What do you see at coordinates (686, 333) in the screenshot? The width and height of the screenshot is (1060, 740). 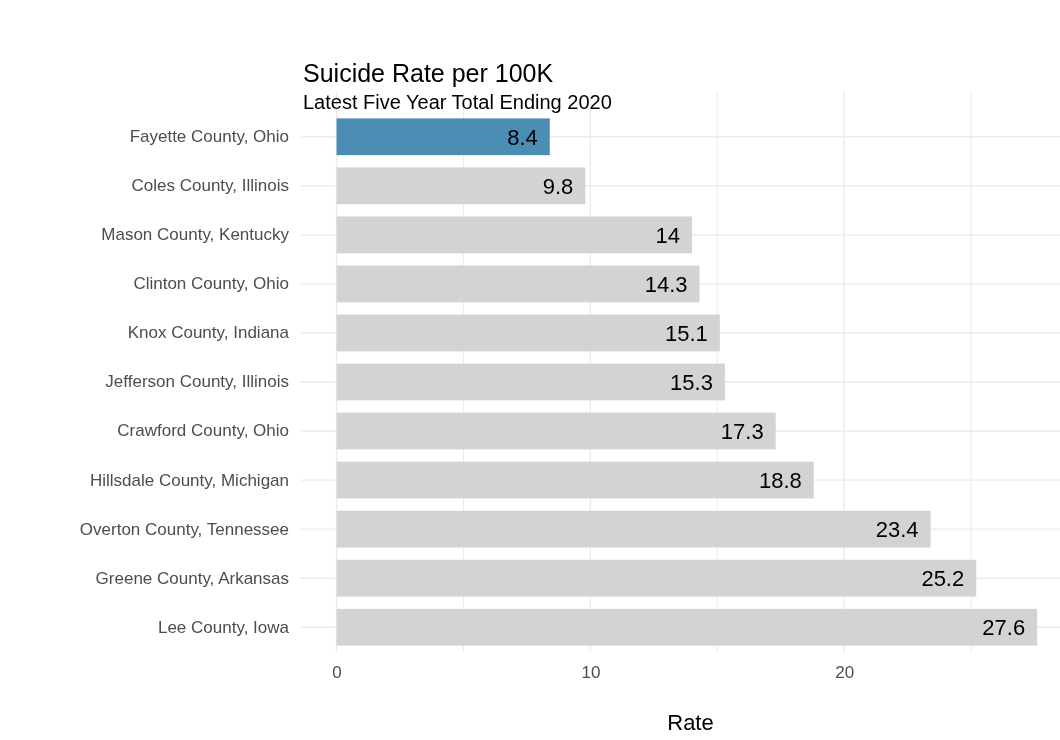 I see `data-label: 15.1` at bounding box center [686, 333].